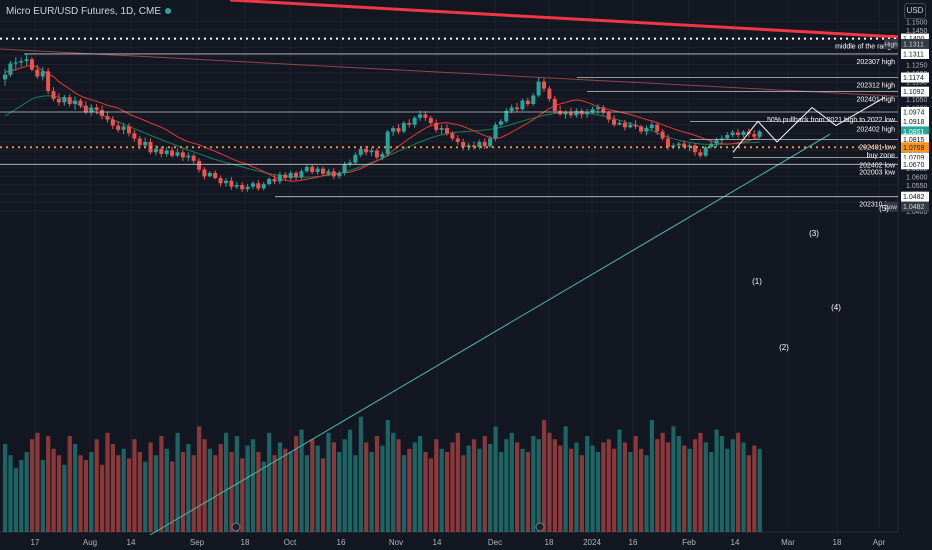  I want to click on axis-badge-price: 1.1311, so click(913, 44).